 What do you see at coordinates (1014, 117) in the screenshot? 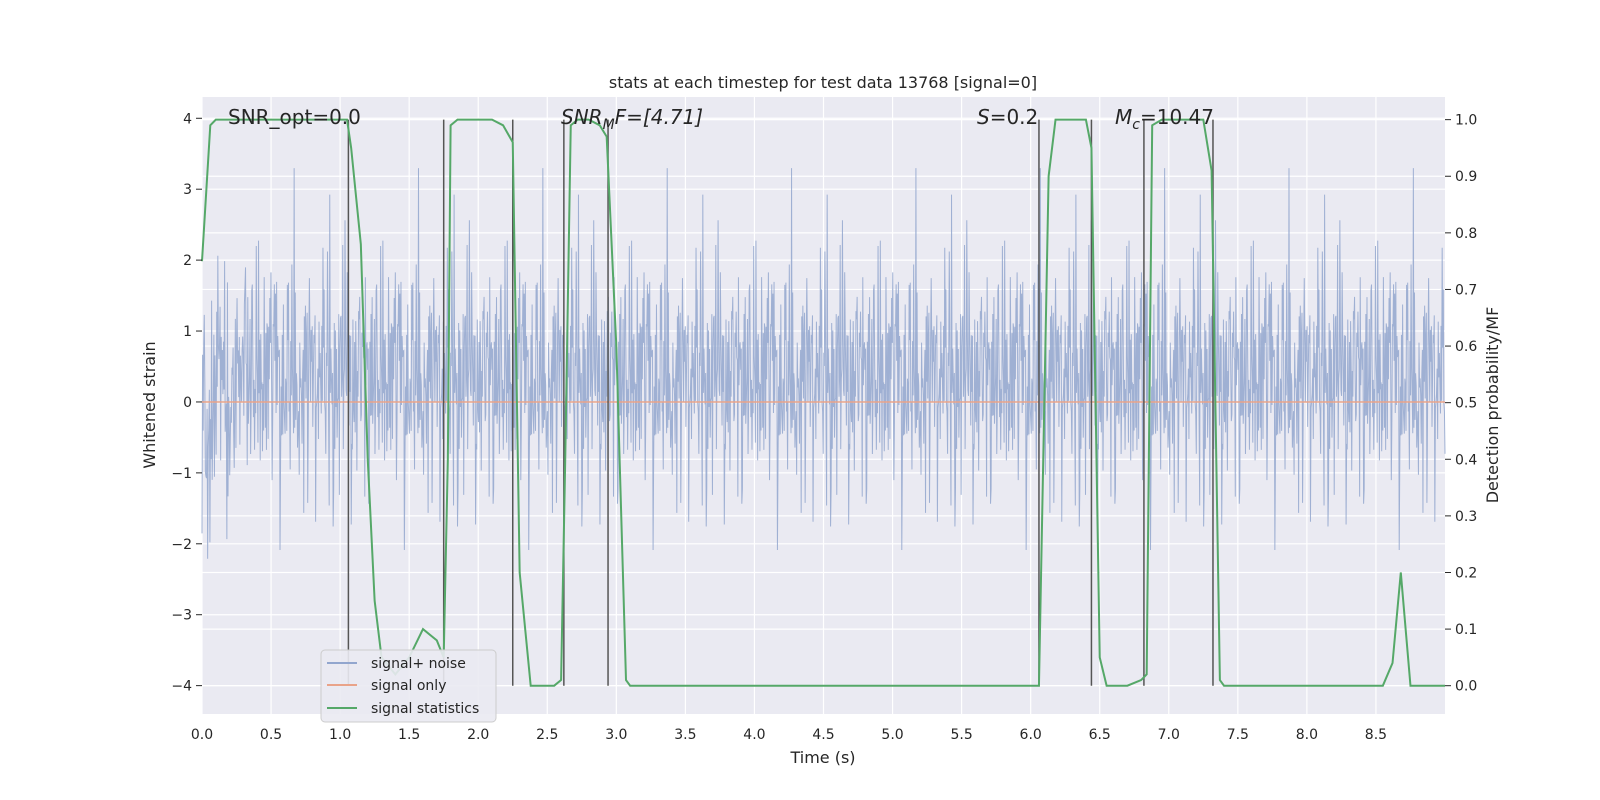
I see `annotation-s-value: =0.2` at bounding box center [1014, 117].